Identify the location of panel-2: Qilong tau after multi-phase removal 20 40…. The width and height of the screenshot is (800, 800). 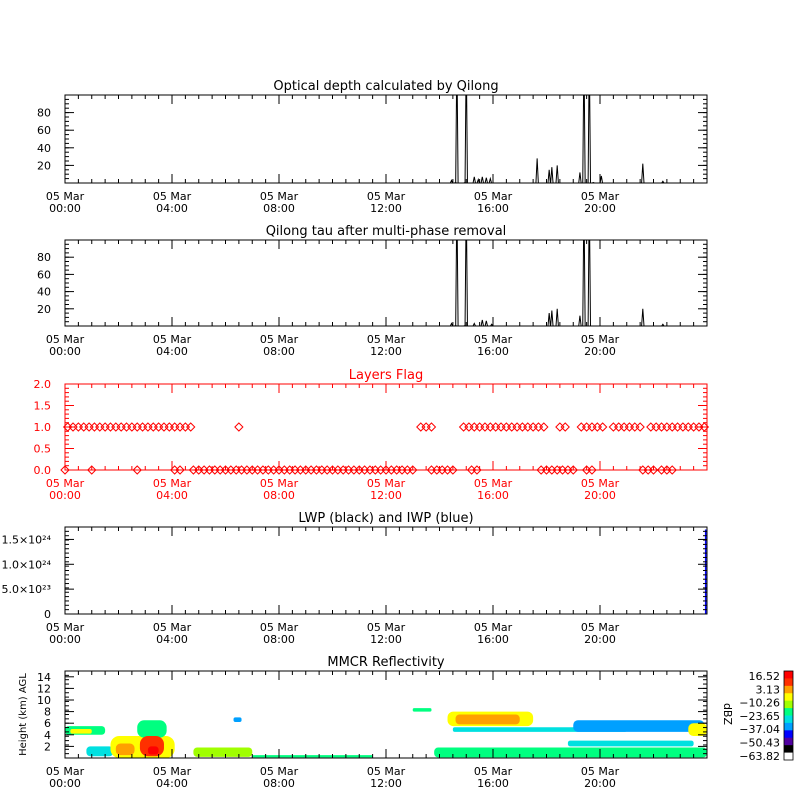
(372, 291).